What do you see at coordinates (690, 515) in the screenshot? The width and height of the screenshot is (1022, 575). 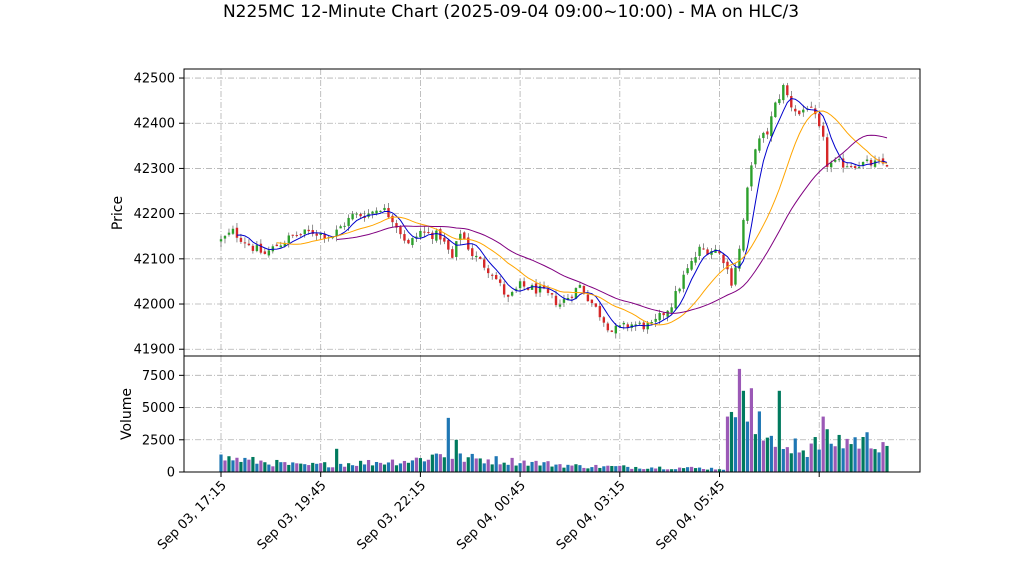 I see `xtick-label: Sep 04, 05:45` at bounding box center [690, 515].